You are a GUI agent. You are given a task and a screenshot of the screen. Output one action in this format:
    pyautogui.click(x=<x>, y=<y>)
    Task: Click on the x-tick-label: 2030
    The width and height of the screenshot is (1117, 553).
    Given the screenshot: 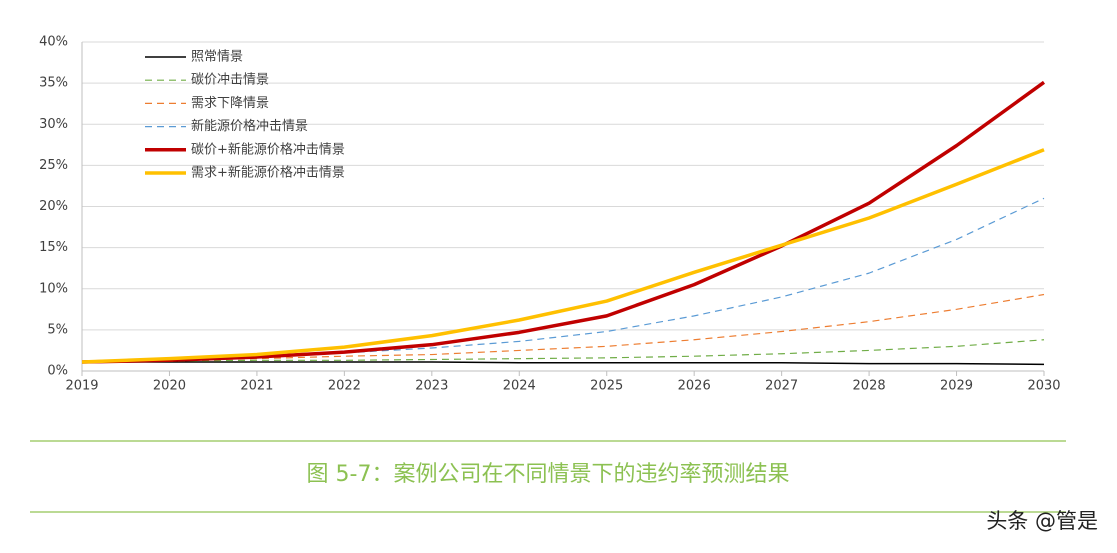 What is the action you would take?
    pyautogui.click(x=1043, y=386)
    